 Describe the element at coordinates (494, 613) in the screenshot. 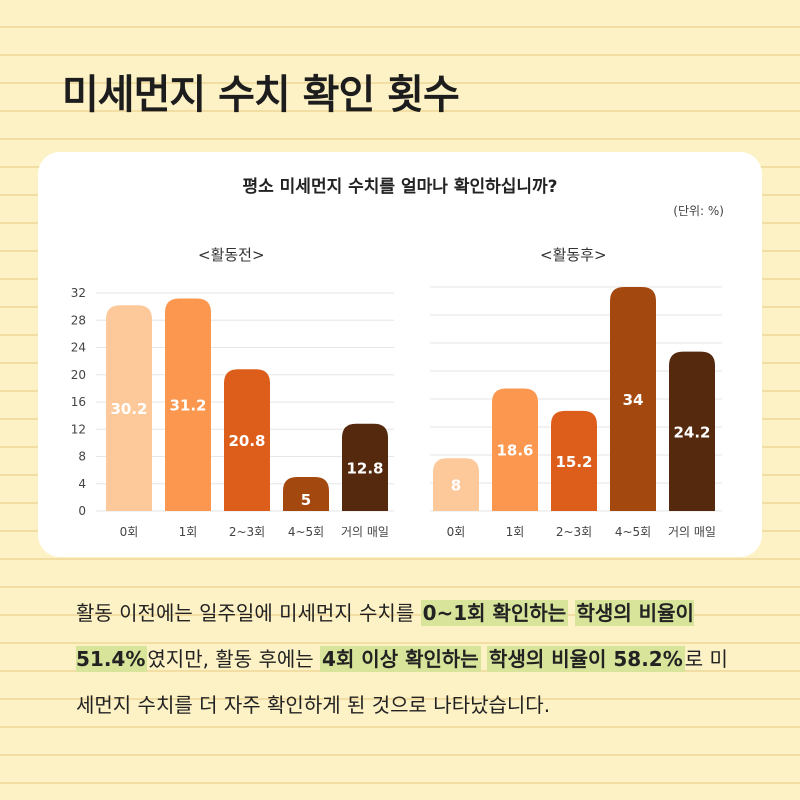

I see `desc-highlight-1a: 0~1회 확인하는` at that location.